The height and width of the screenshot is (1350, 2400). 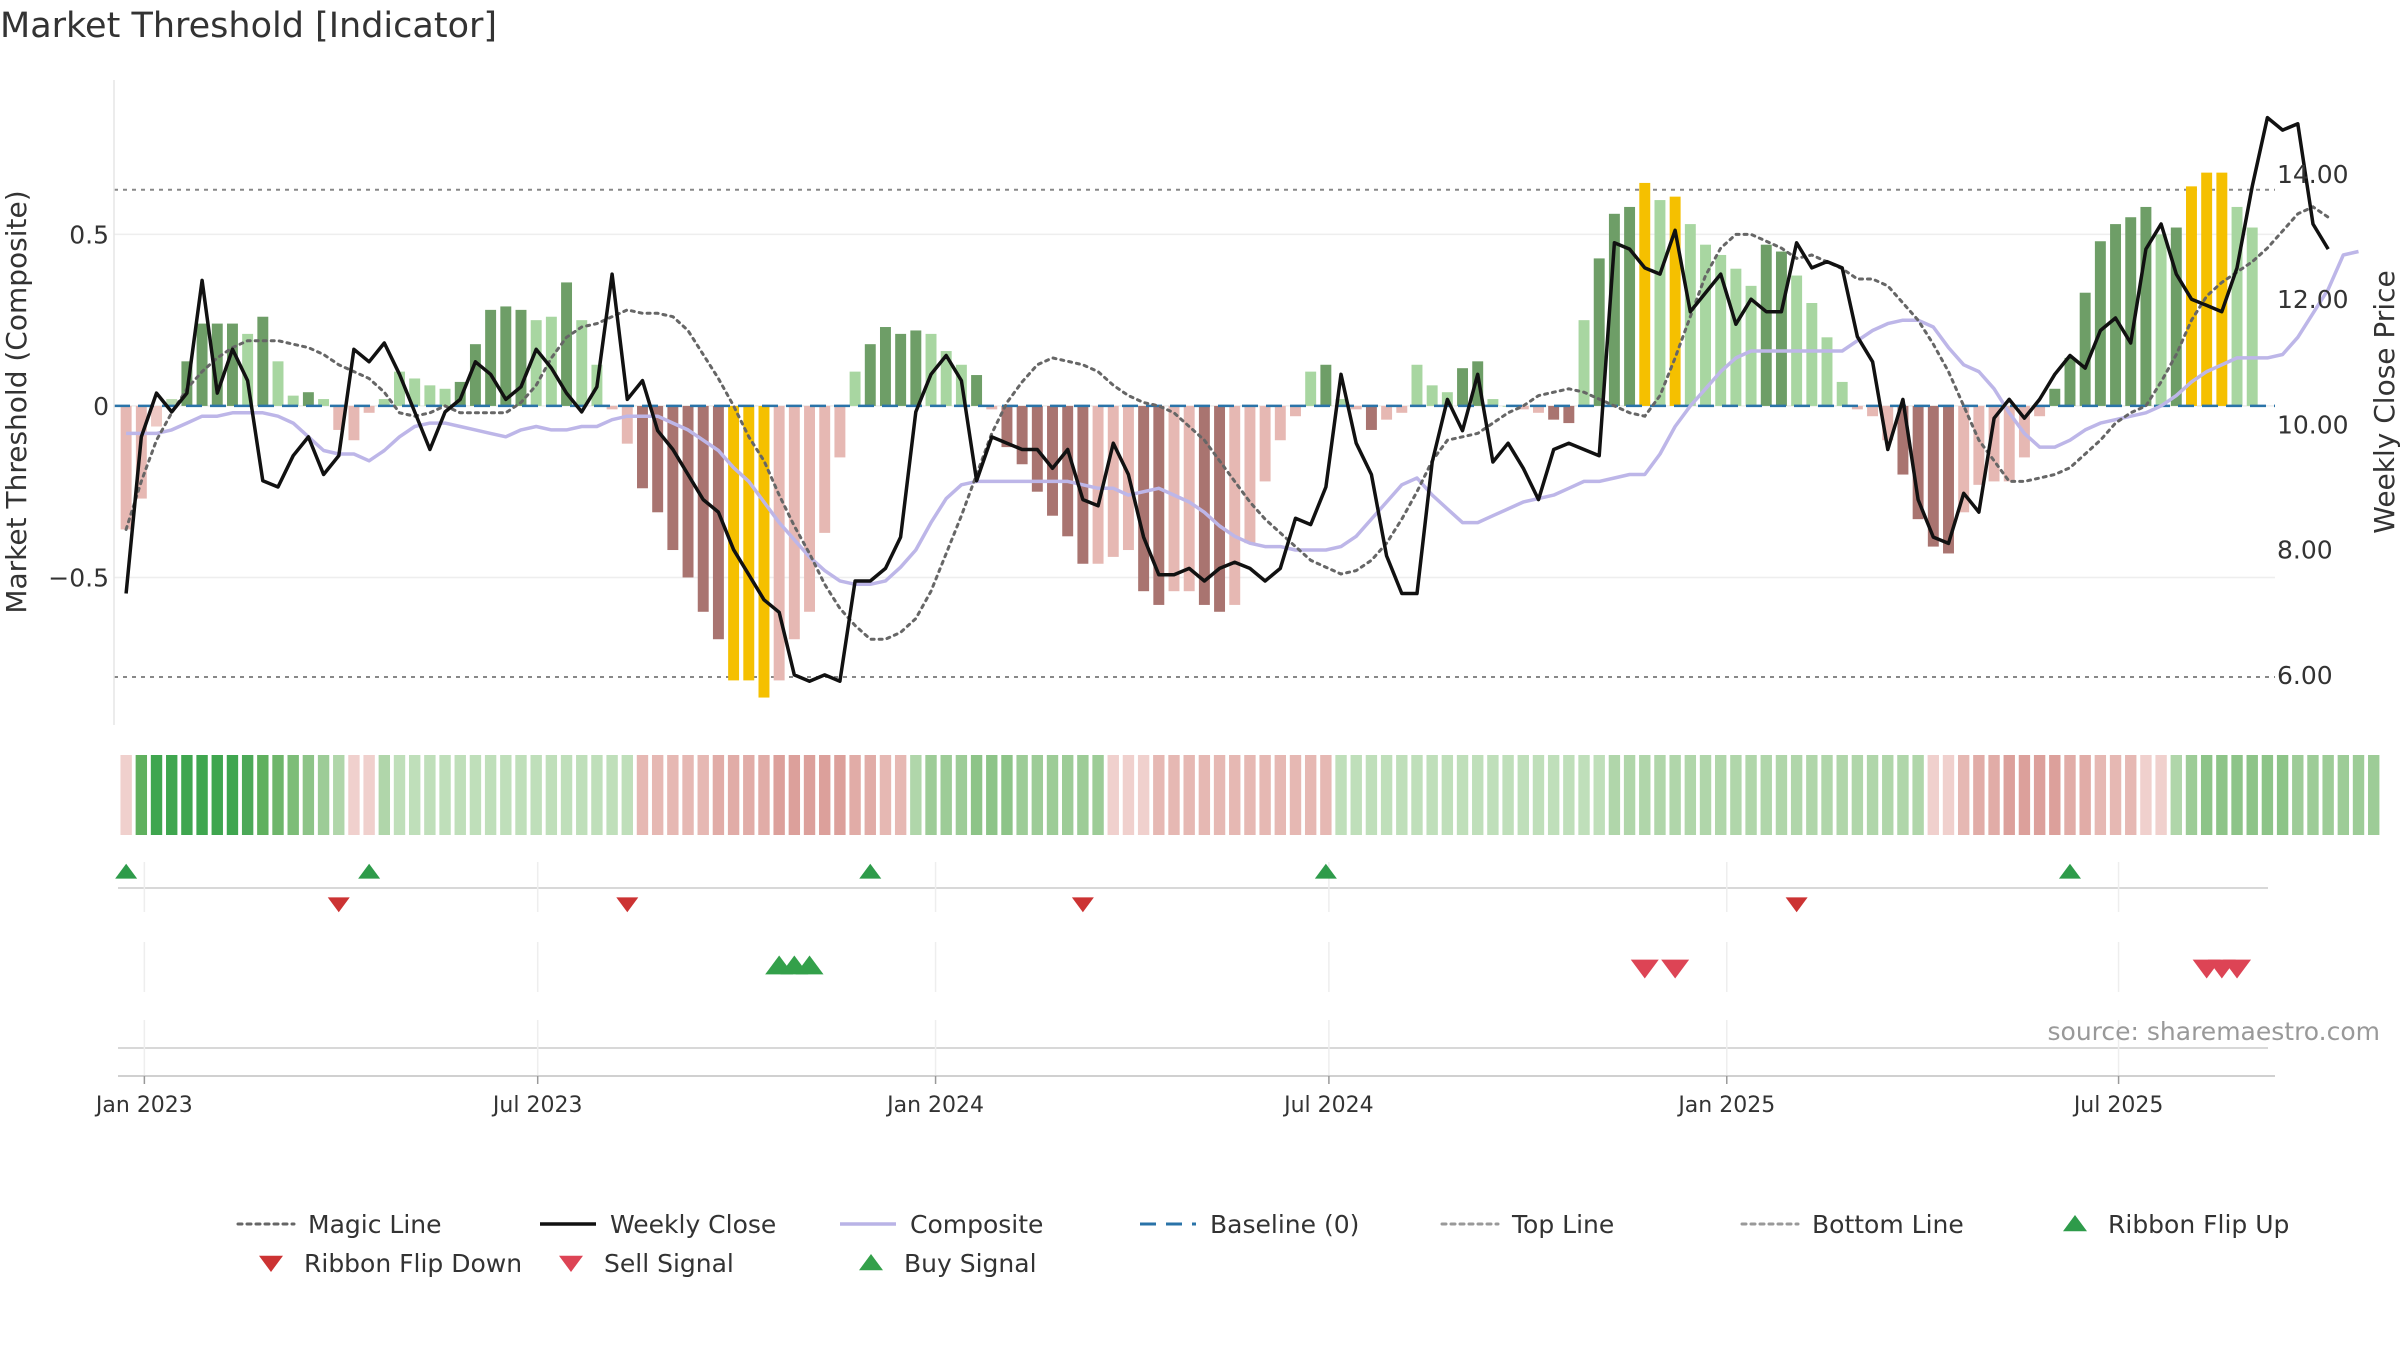 What do you see at coordinates (143, 1105) in the screenshot?
I see `x-tick-label: Jan 2023` at bounding box center [143, 1105].